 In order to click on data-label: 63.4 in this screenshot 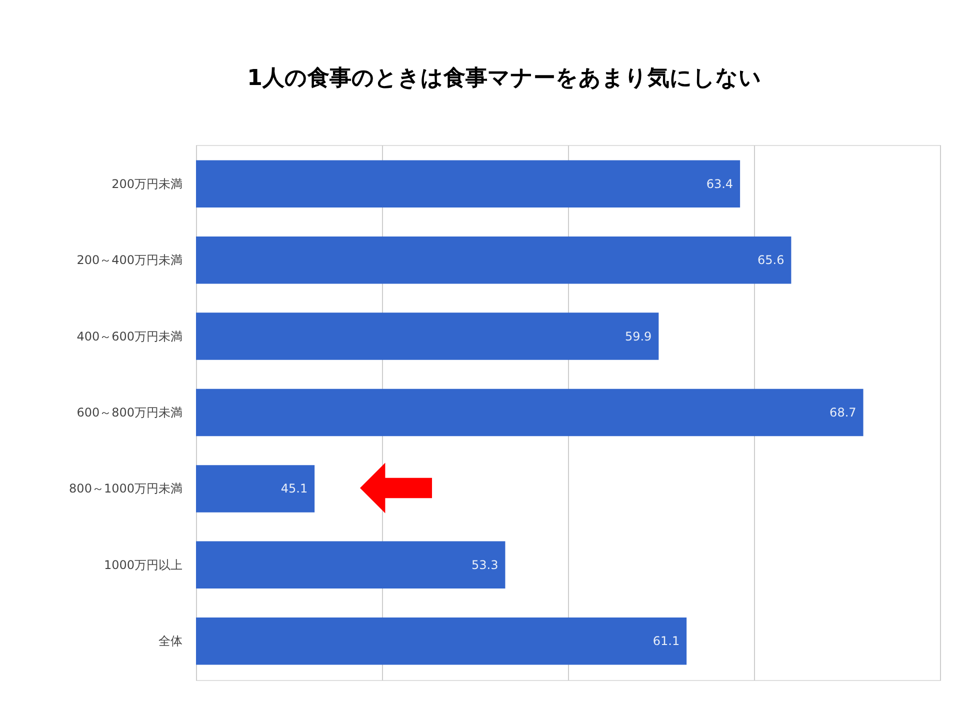, I will do `click(720, 183)`.